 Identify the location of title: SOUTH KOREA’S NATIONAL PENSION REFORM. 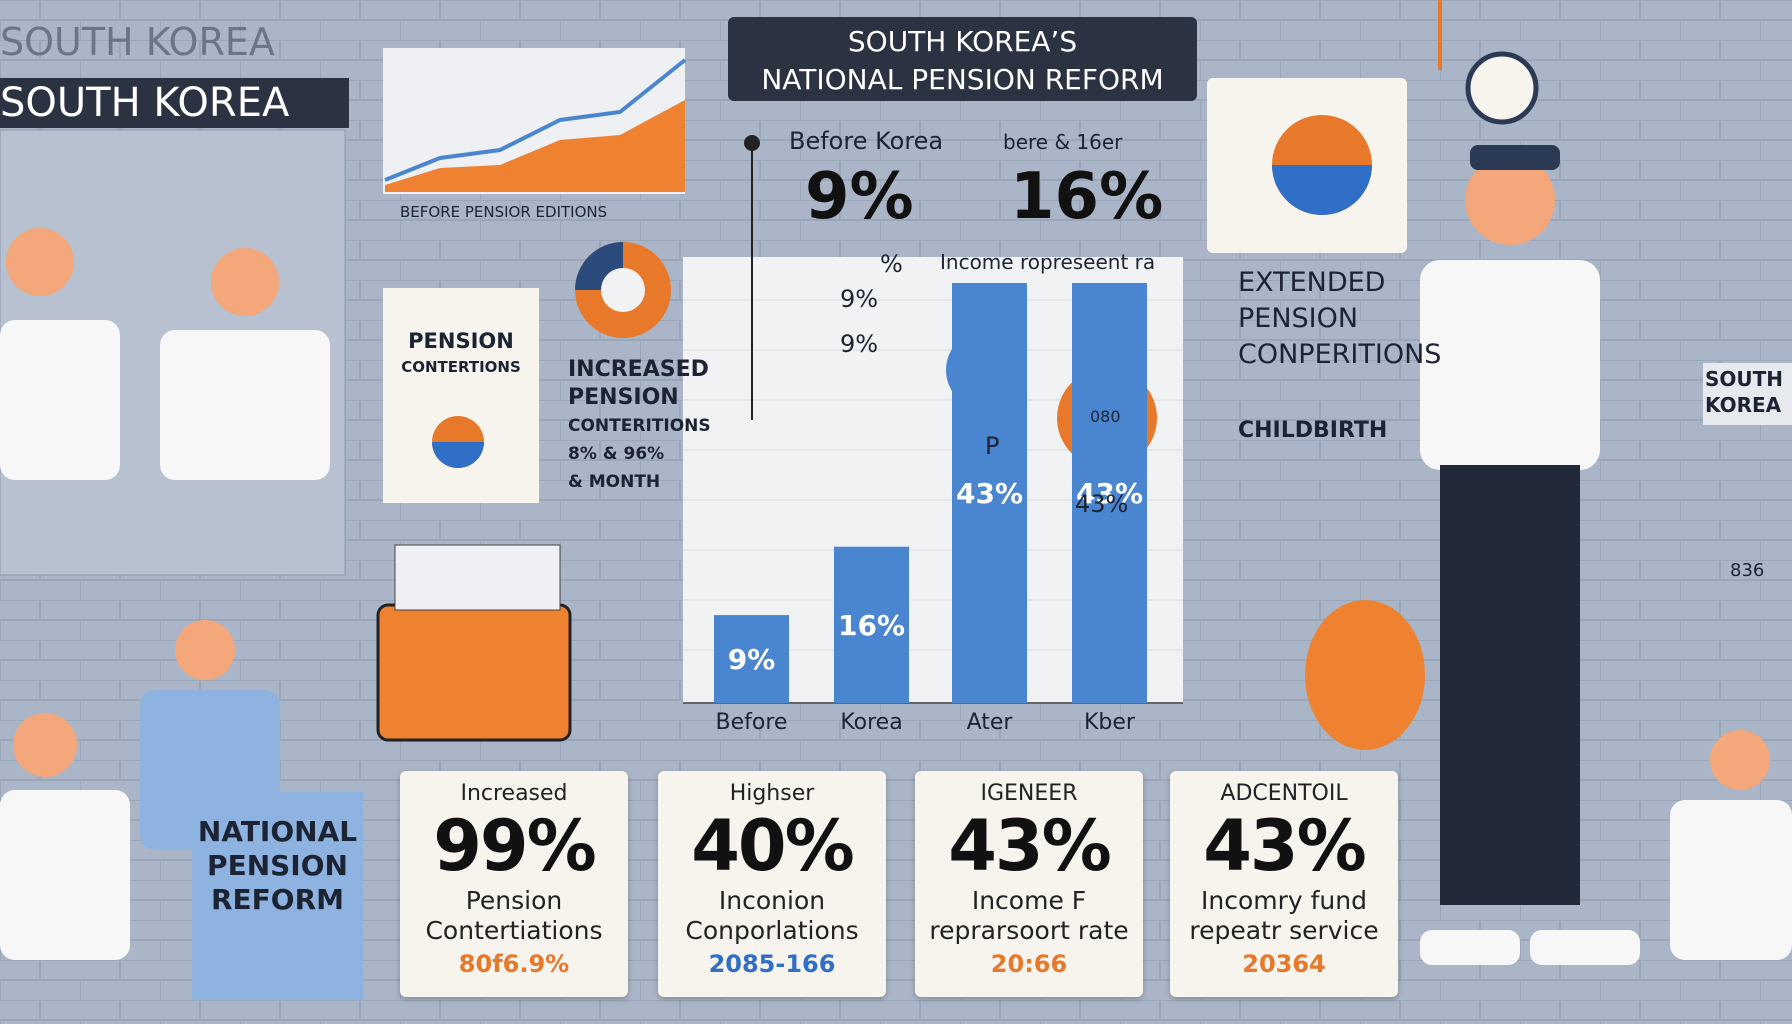
(962, 59).